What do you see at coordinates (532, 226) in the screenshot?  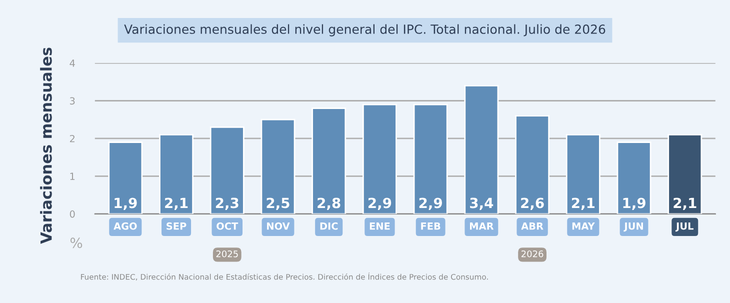 I see `x-tick-label: ABR` at bounding box center [532, 226].